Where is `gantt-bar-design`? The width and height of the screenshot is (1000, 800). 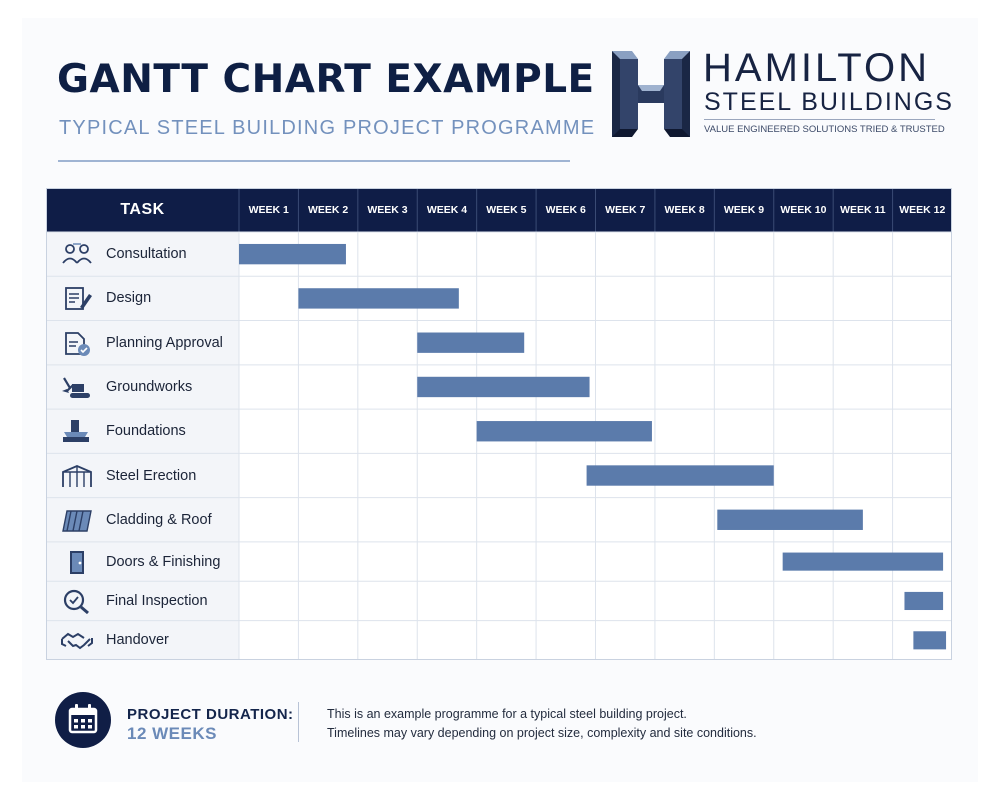 gantt-bar-design is located at coordinates (378, 298).